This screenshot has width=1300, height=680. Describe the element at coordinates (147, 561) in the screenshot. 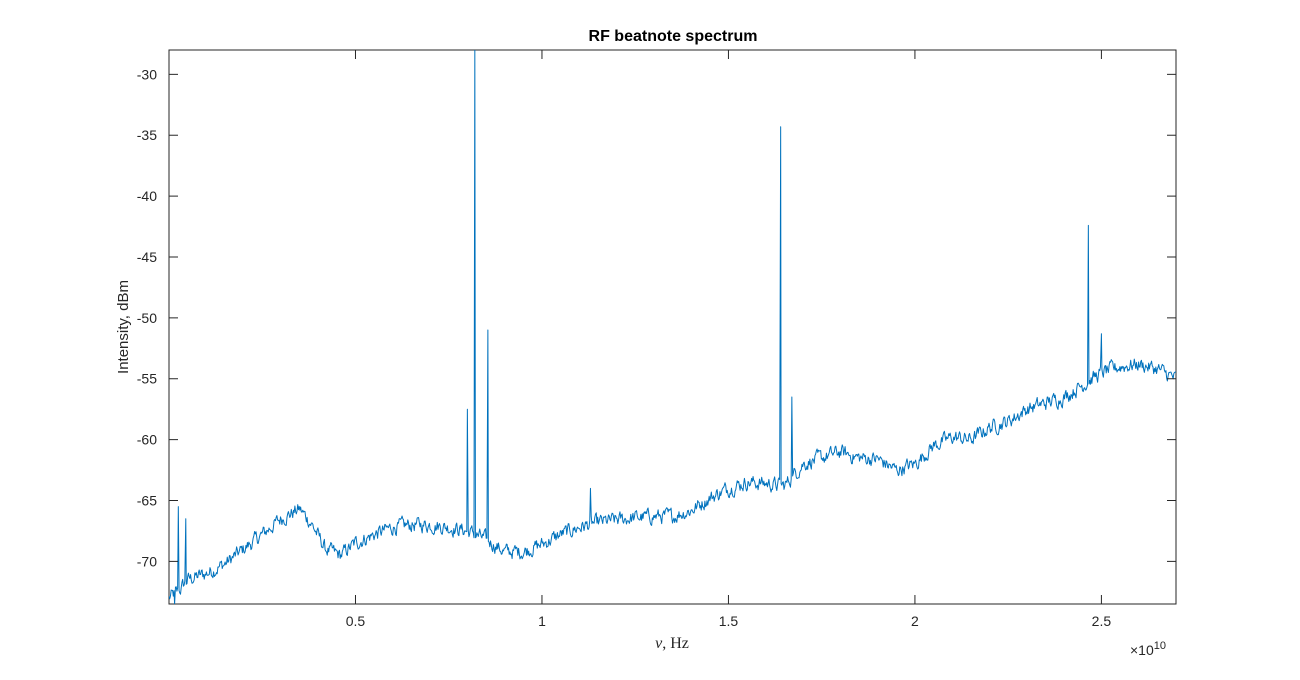

I see `y-tick-label: -70` at that location.